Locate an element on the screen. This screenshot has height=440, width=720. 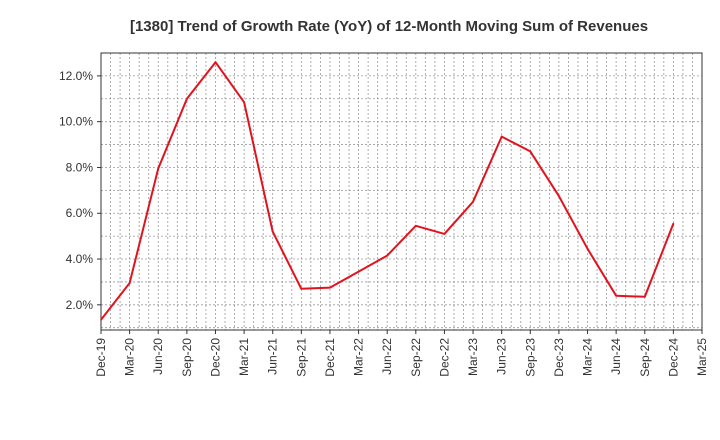
y-tick-label: 8.0% is located at coordinates (80, 167).